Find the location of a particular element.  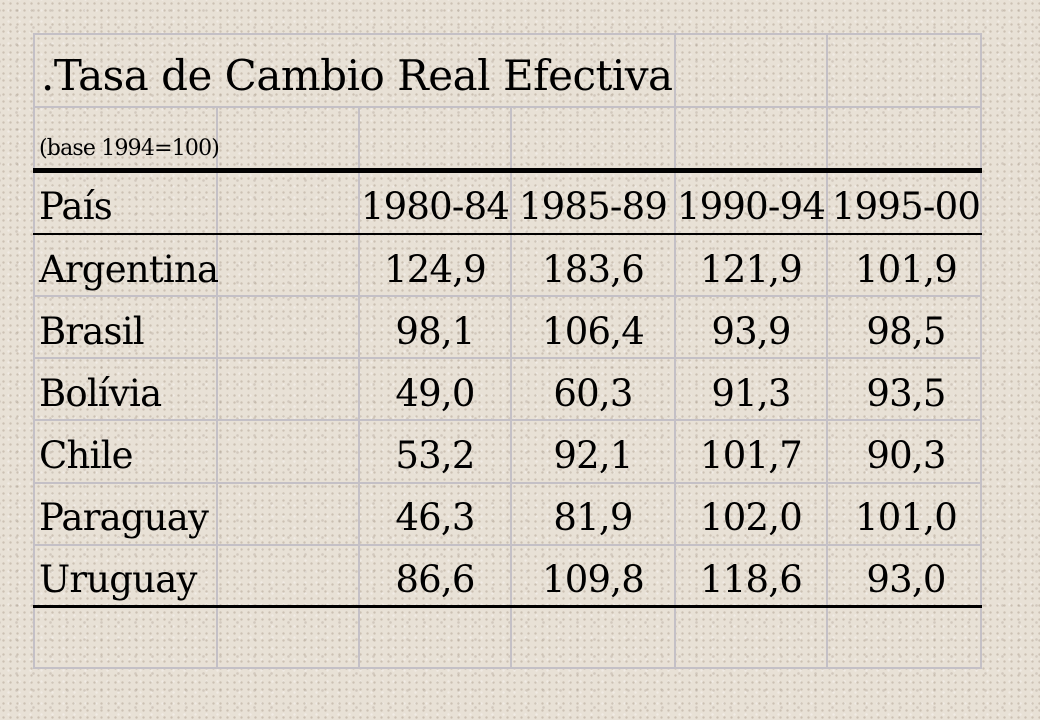

table-cell: 90,3 is located at coordinates (906, 455).